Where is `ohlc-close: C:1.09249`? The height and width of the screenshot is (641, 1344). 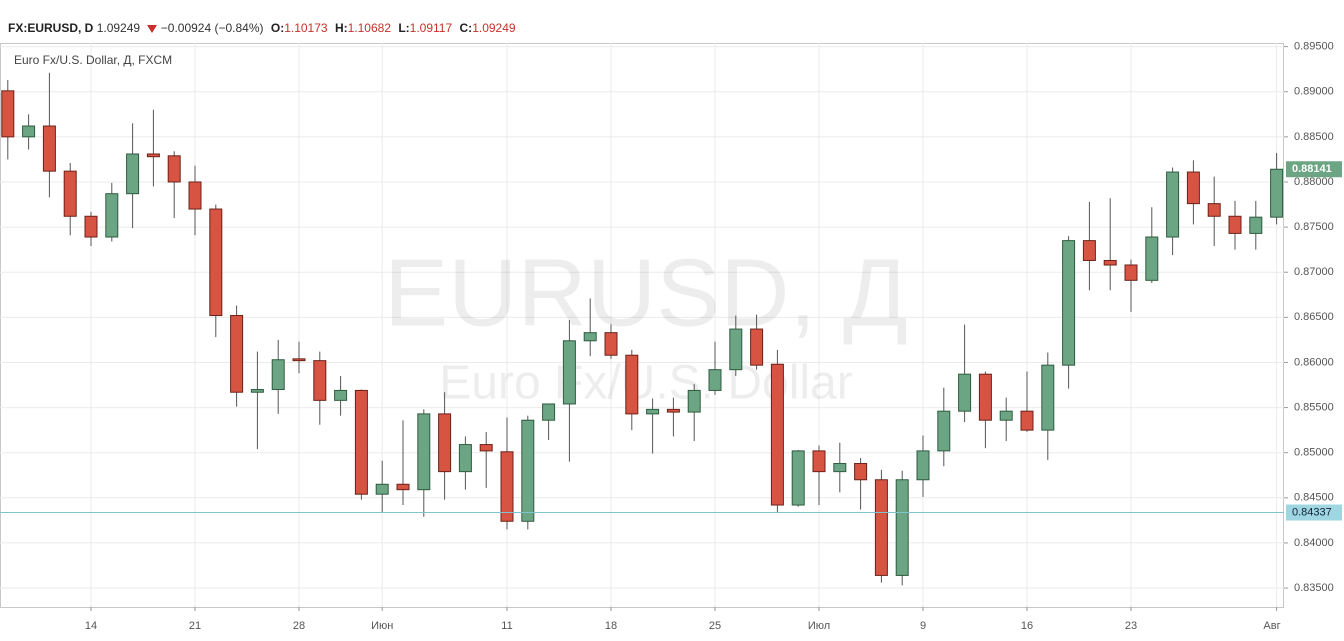
ohlc-close: C:1.09249 is located at coordinates (488, 28).